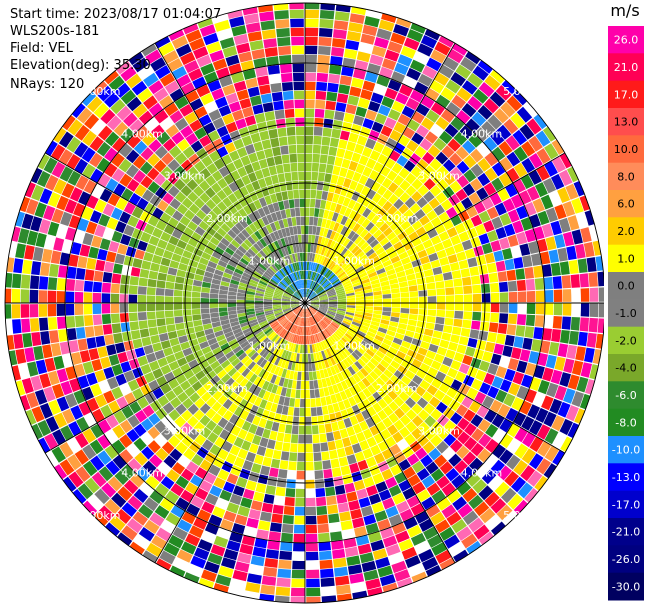  Describe the element at coordinates (227, 388) in the screenshot. I see `range-label: 2.00km` at that location.